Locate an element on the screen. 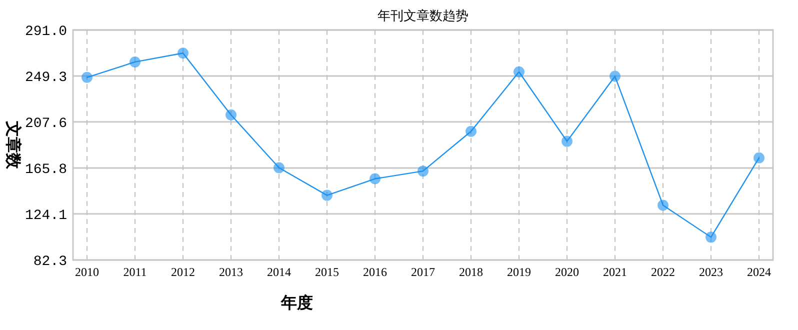 The width and height of the screenshot is (798, 330). x-tick-label: 2014 is located at coordinates (279, 272).